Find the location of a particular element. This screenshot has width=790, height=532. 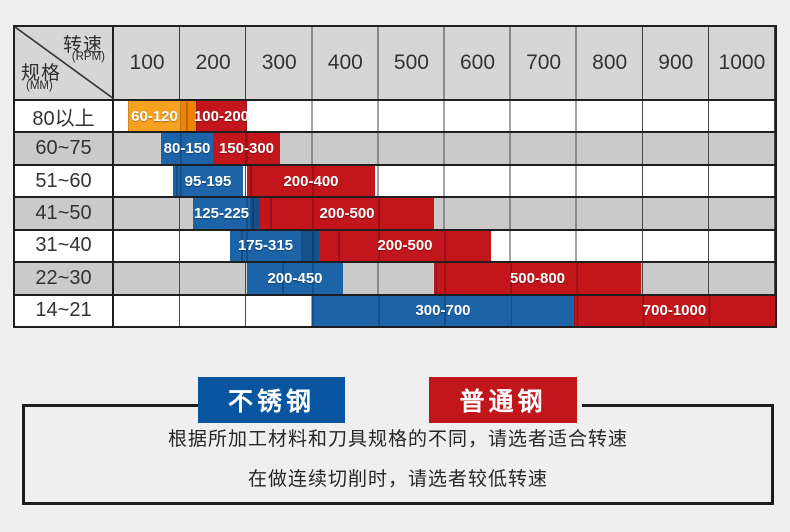

bar-segment: 200-450 is located at coordinates (295, 278).